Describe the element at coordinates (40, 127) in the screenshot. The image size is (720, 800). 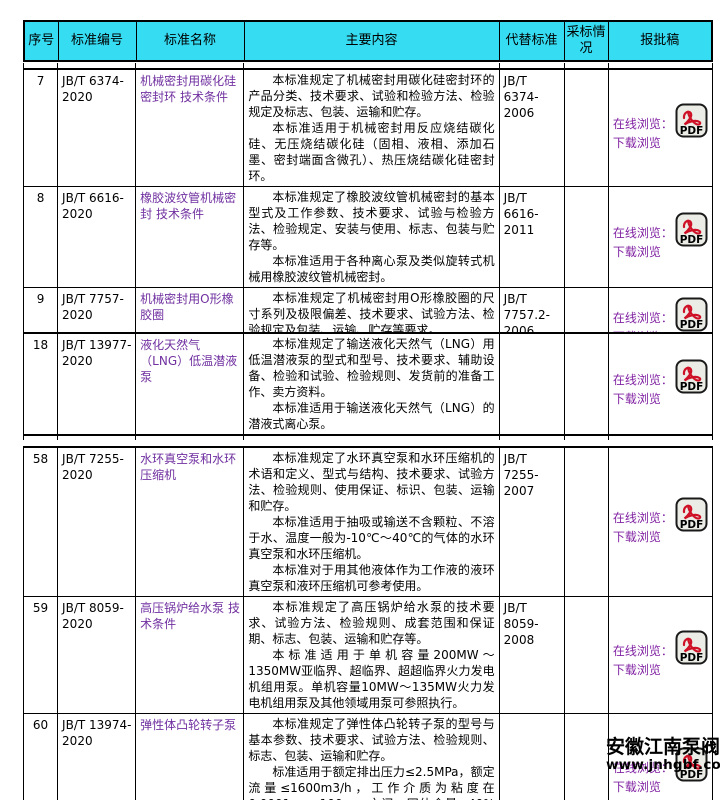
I see `row-number: 7` at that location.